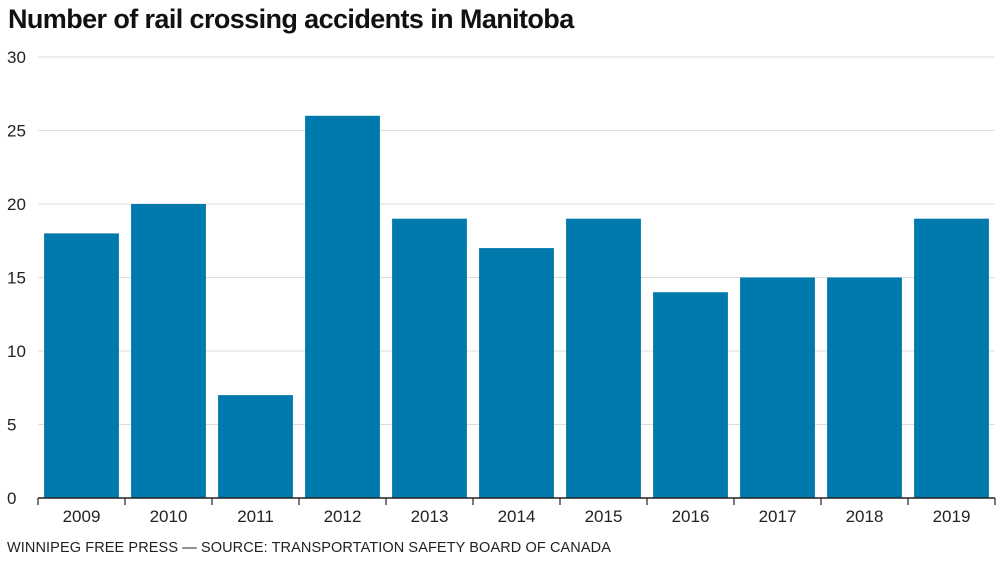  Describe the element at coordinates (430, 516) in the screenshot. I see `x-tick-label: 2013` at that location.